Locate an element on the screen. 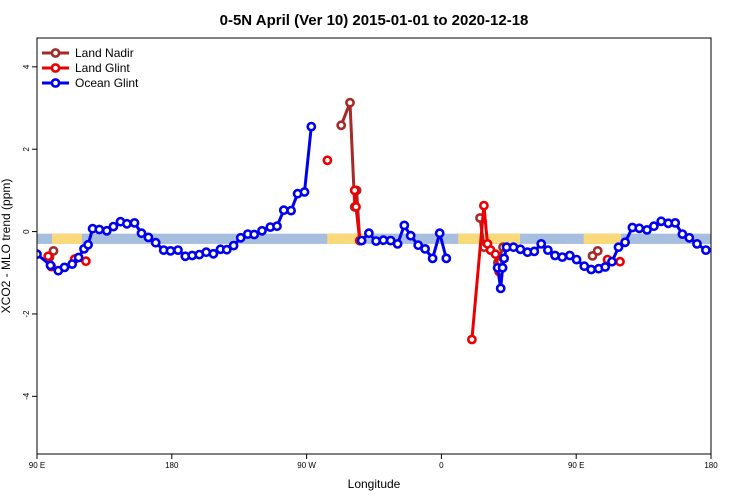 This screenshot has height=500, width=750. legend-item-land-nadir: Land Nadir is located at coordinates (88, 53).